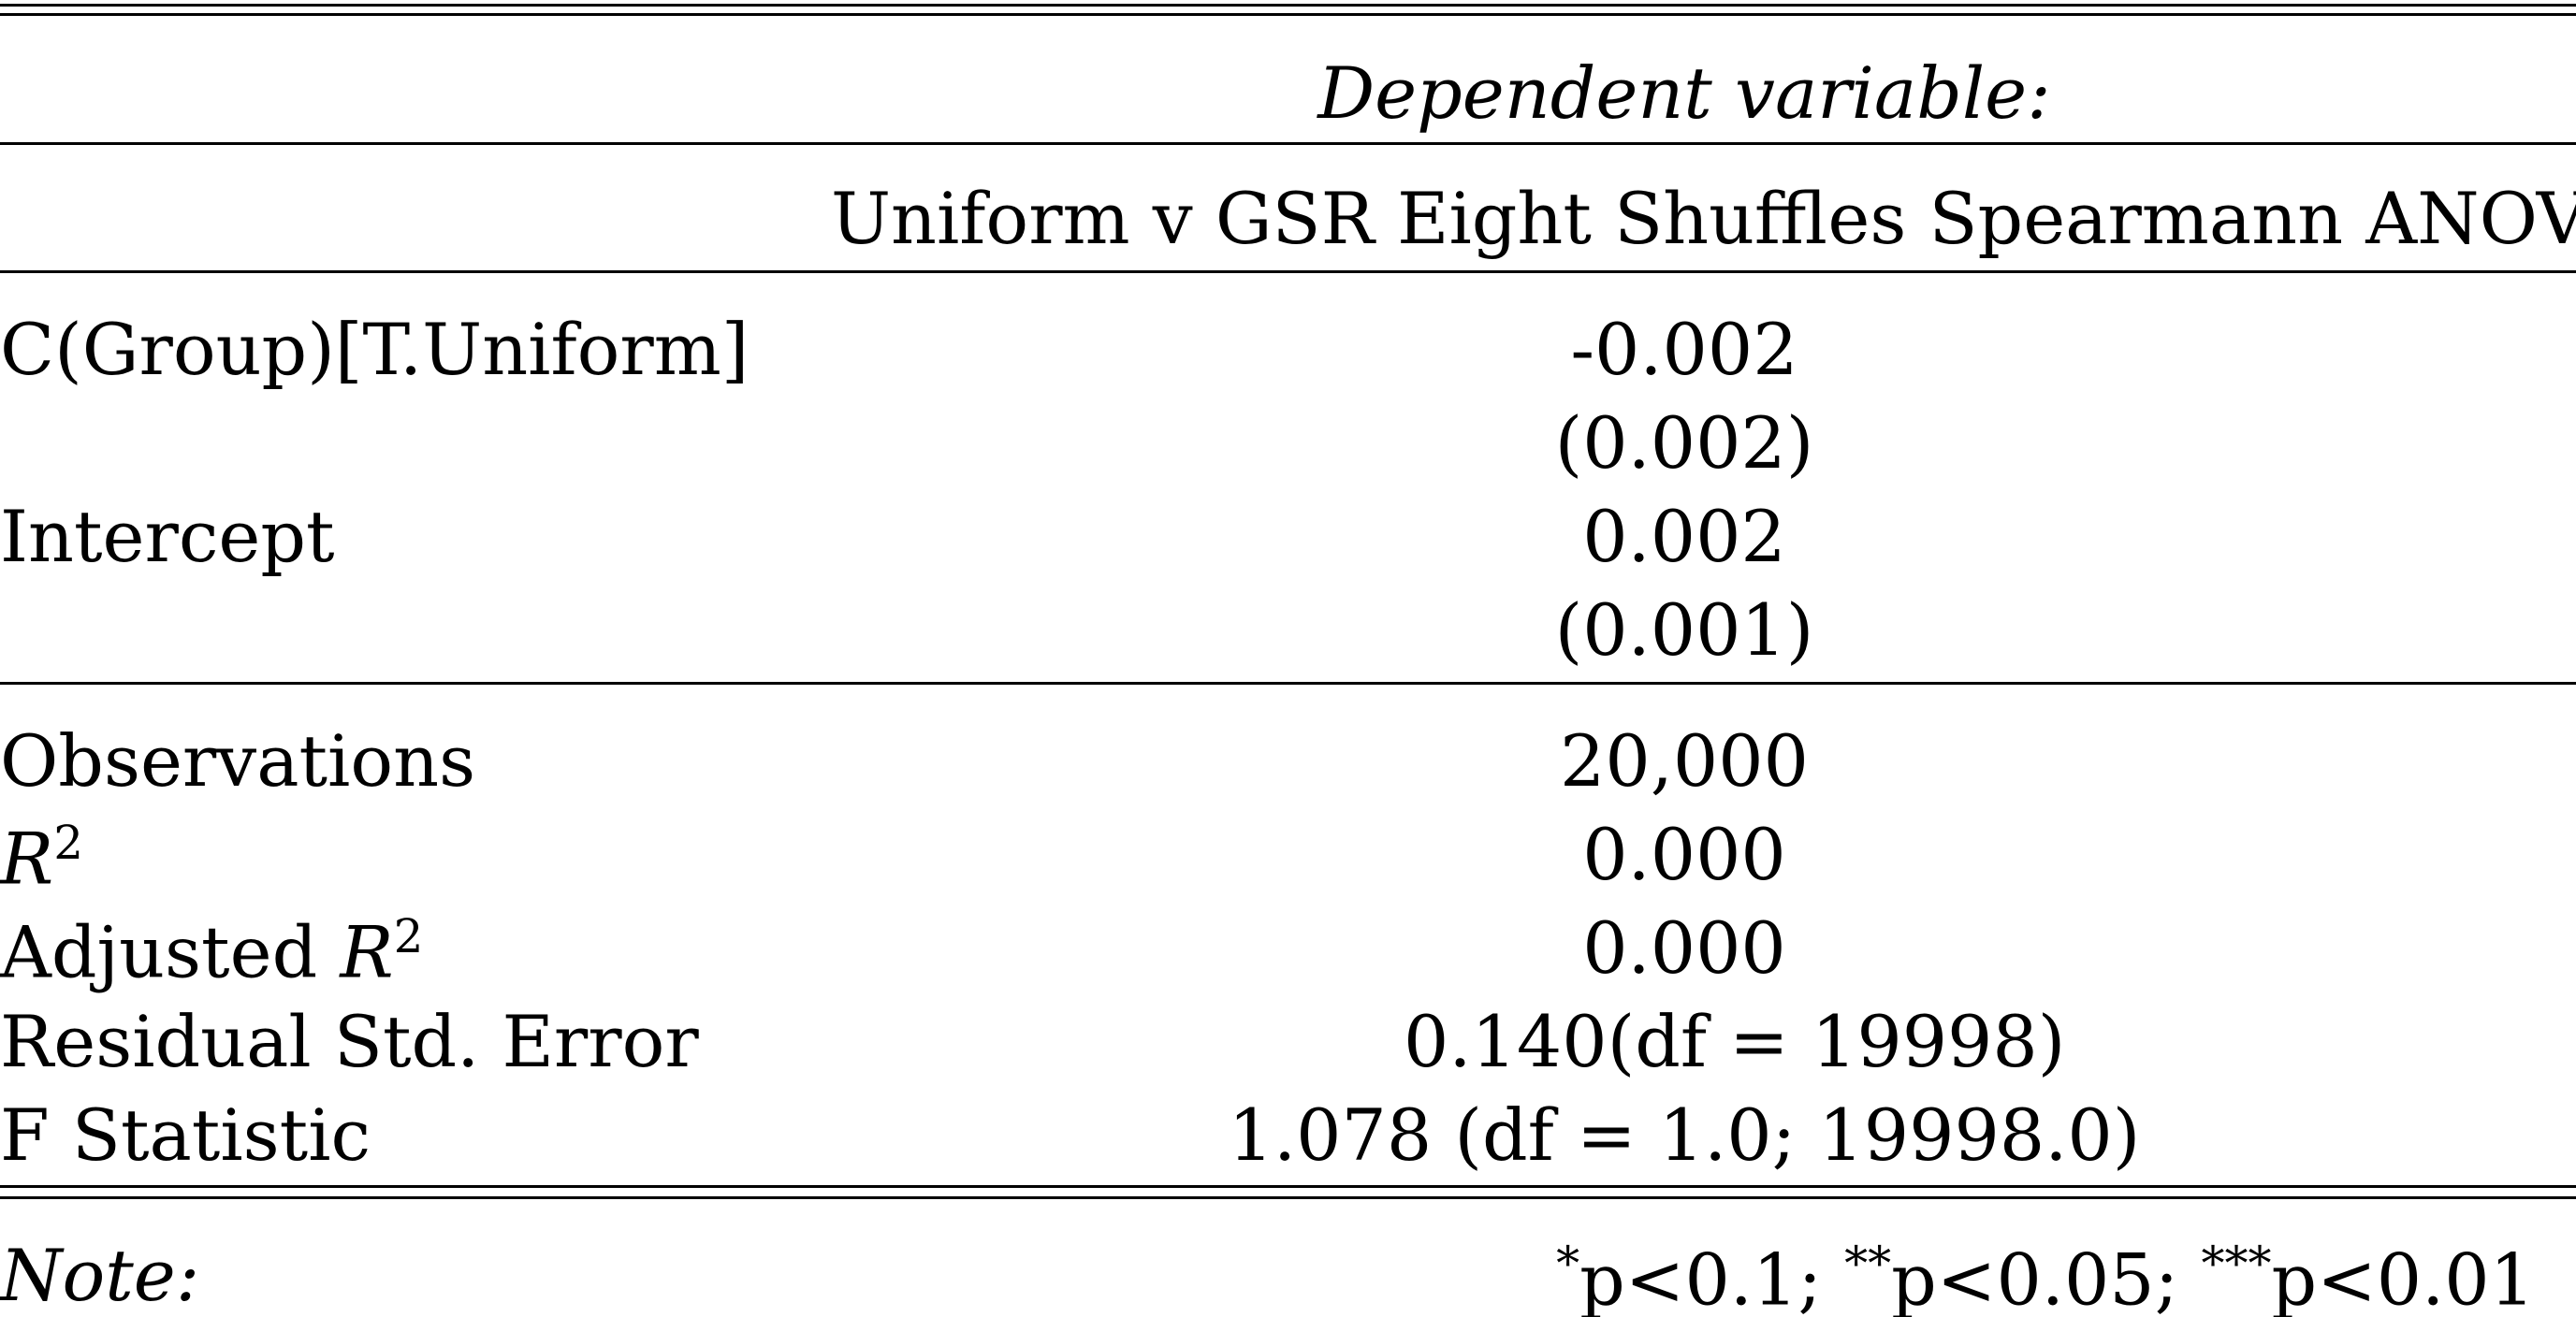 This screenshot has width=2576, height=1317. What do you see at coordinates (1684, 536) in the screenshot?
I see `coef-estimate-intercept: 0.002` at bounding box center [1684, 536].